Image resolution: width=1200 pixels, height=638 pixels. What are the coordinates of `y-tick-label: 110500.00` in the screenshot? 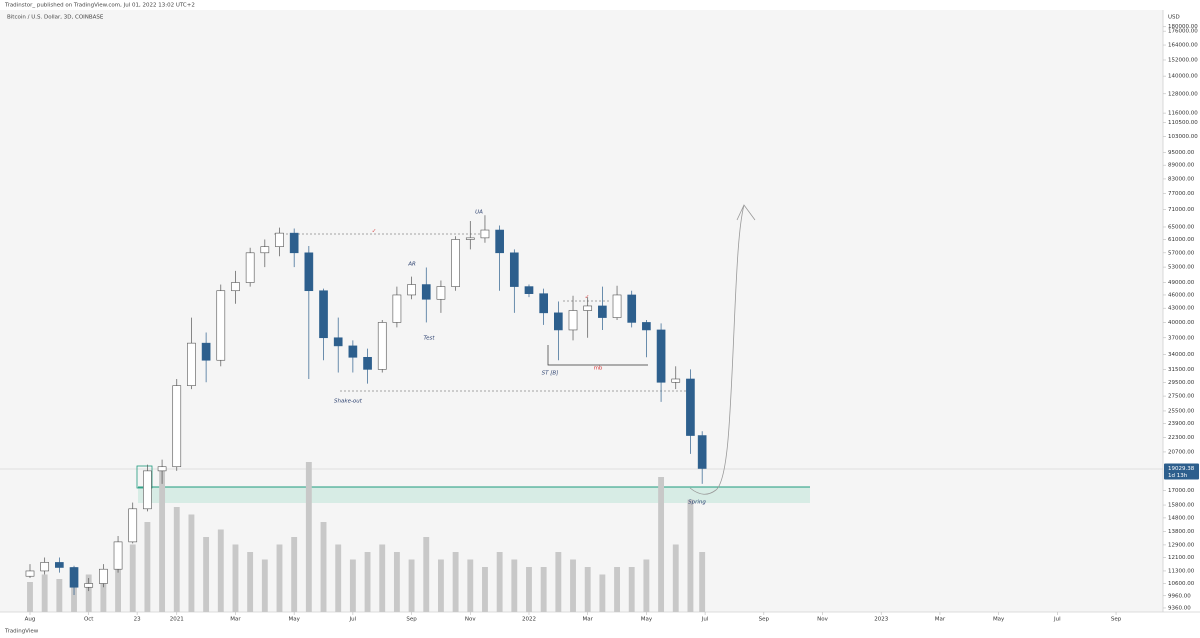 It's located at (1183, 123).